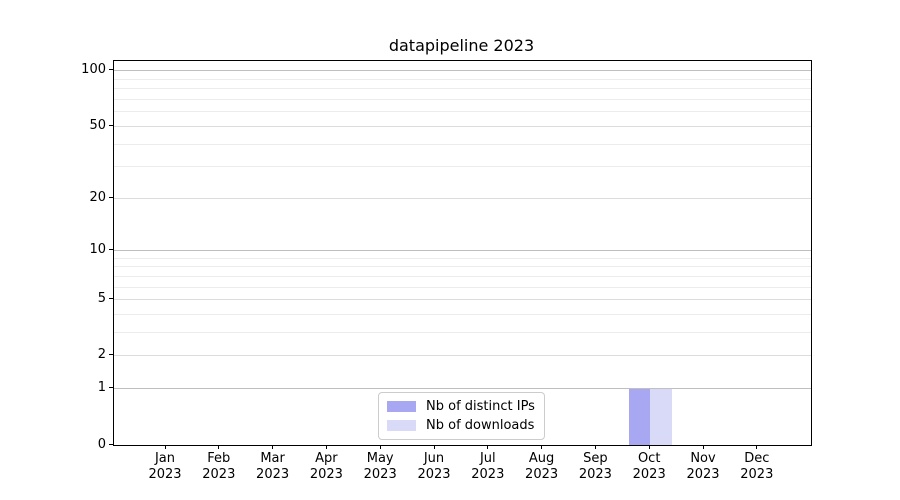 Image resolution: width=900 pixels, height=500 pixels. Describe the element at coordinates (488, 447) in the screenshot. I see `x-tick-mark-jul` at that location.